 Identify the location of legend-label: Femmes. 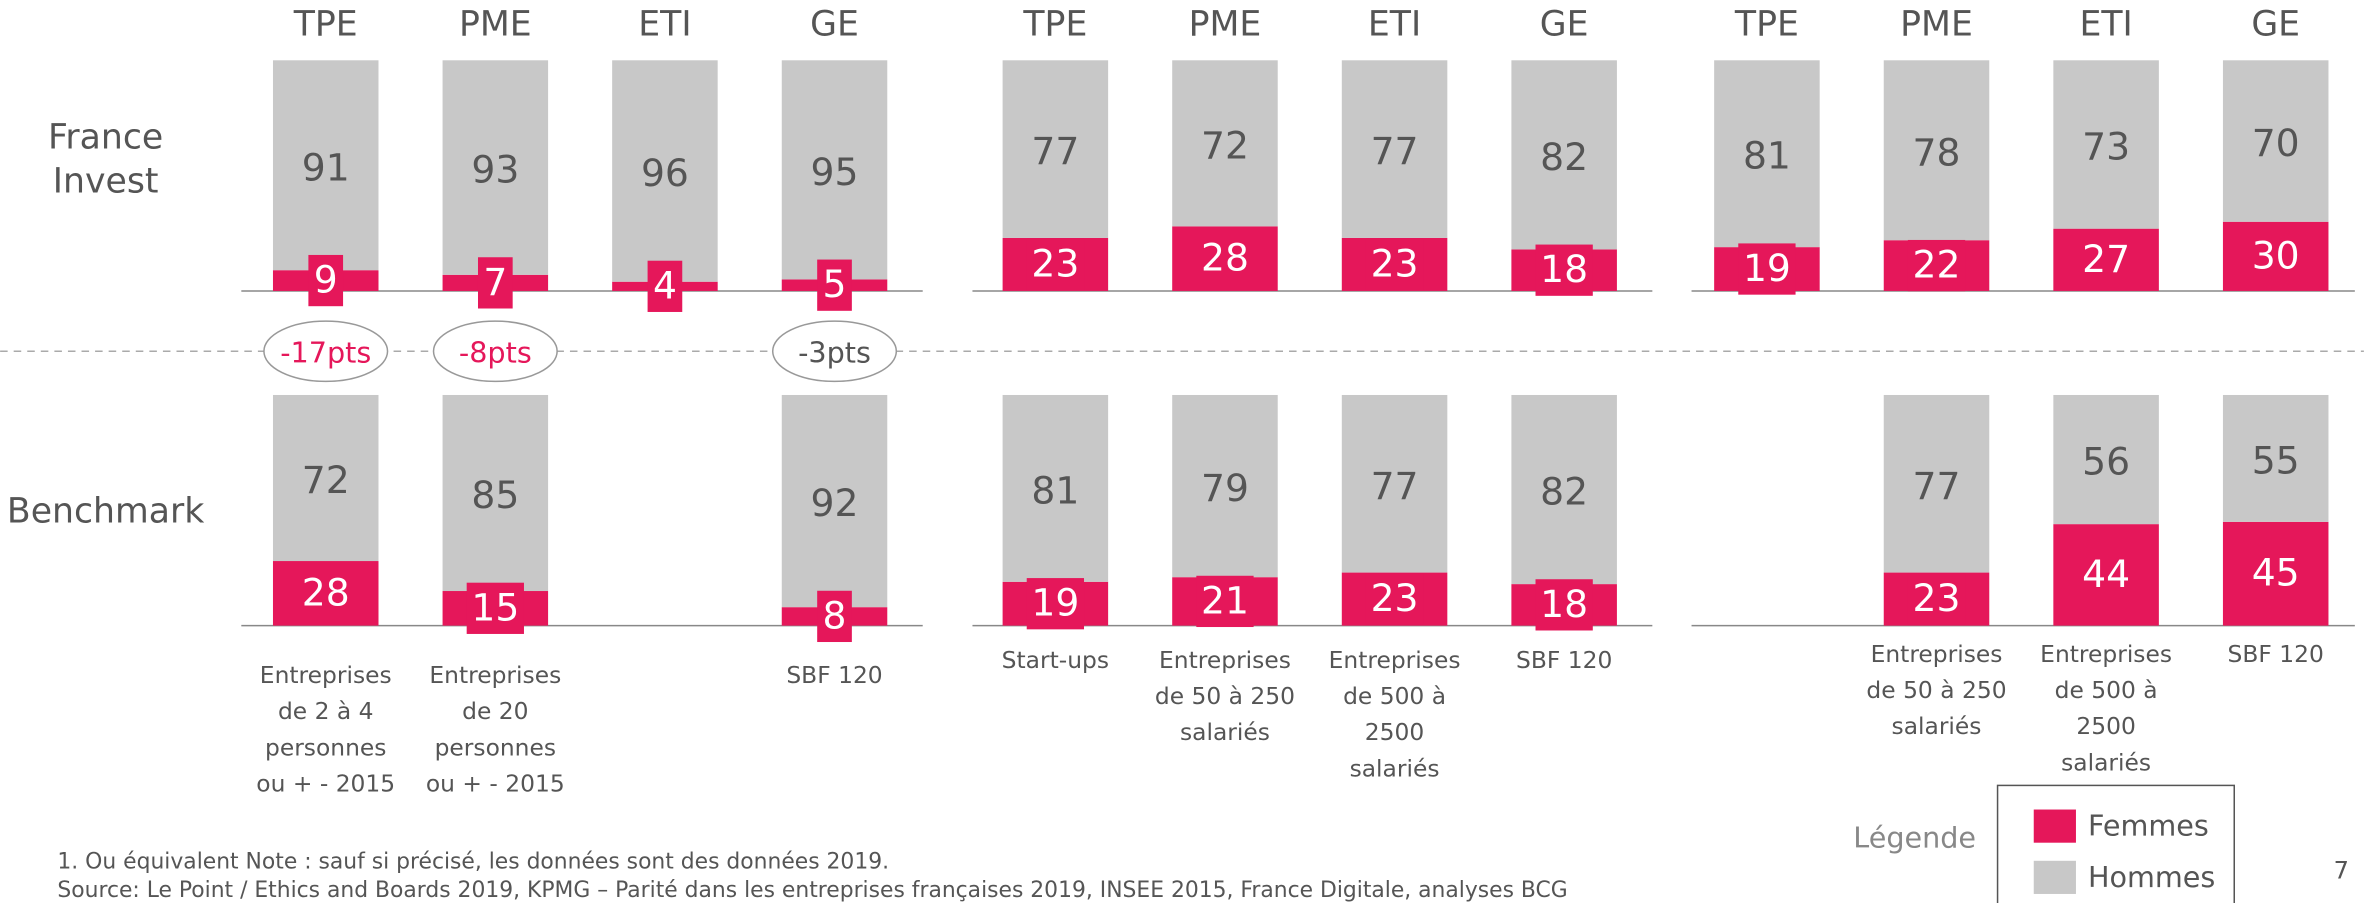
(2148, 826).